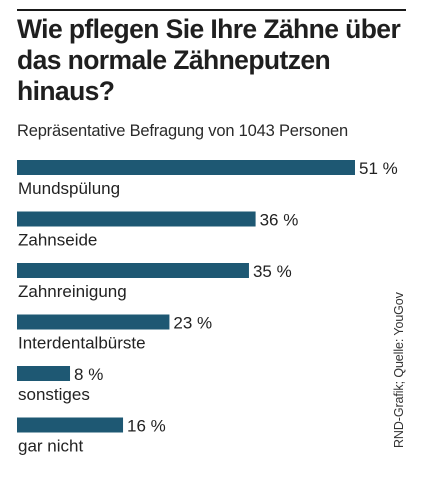 This screenshot has height=481, width=436. Describe the element at coordinates (69, 188) in the screenshot. I see `category-label-mundspulung: Mundspülung` at that location.